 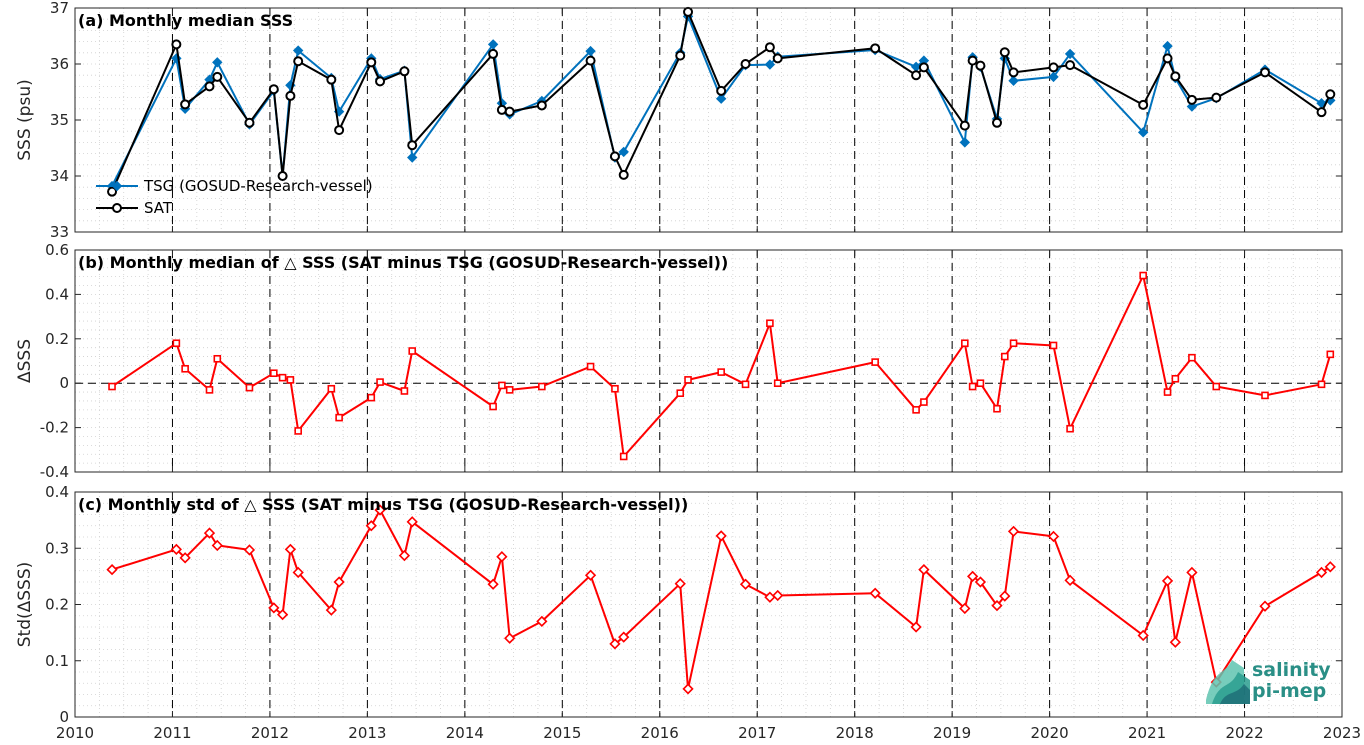 I want to click on y-tick-label: 0.4, so click(x=57, y=294).